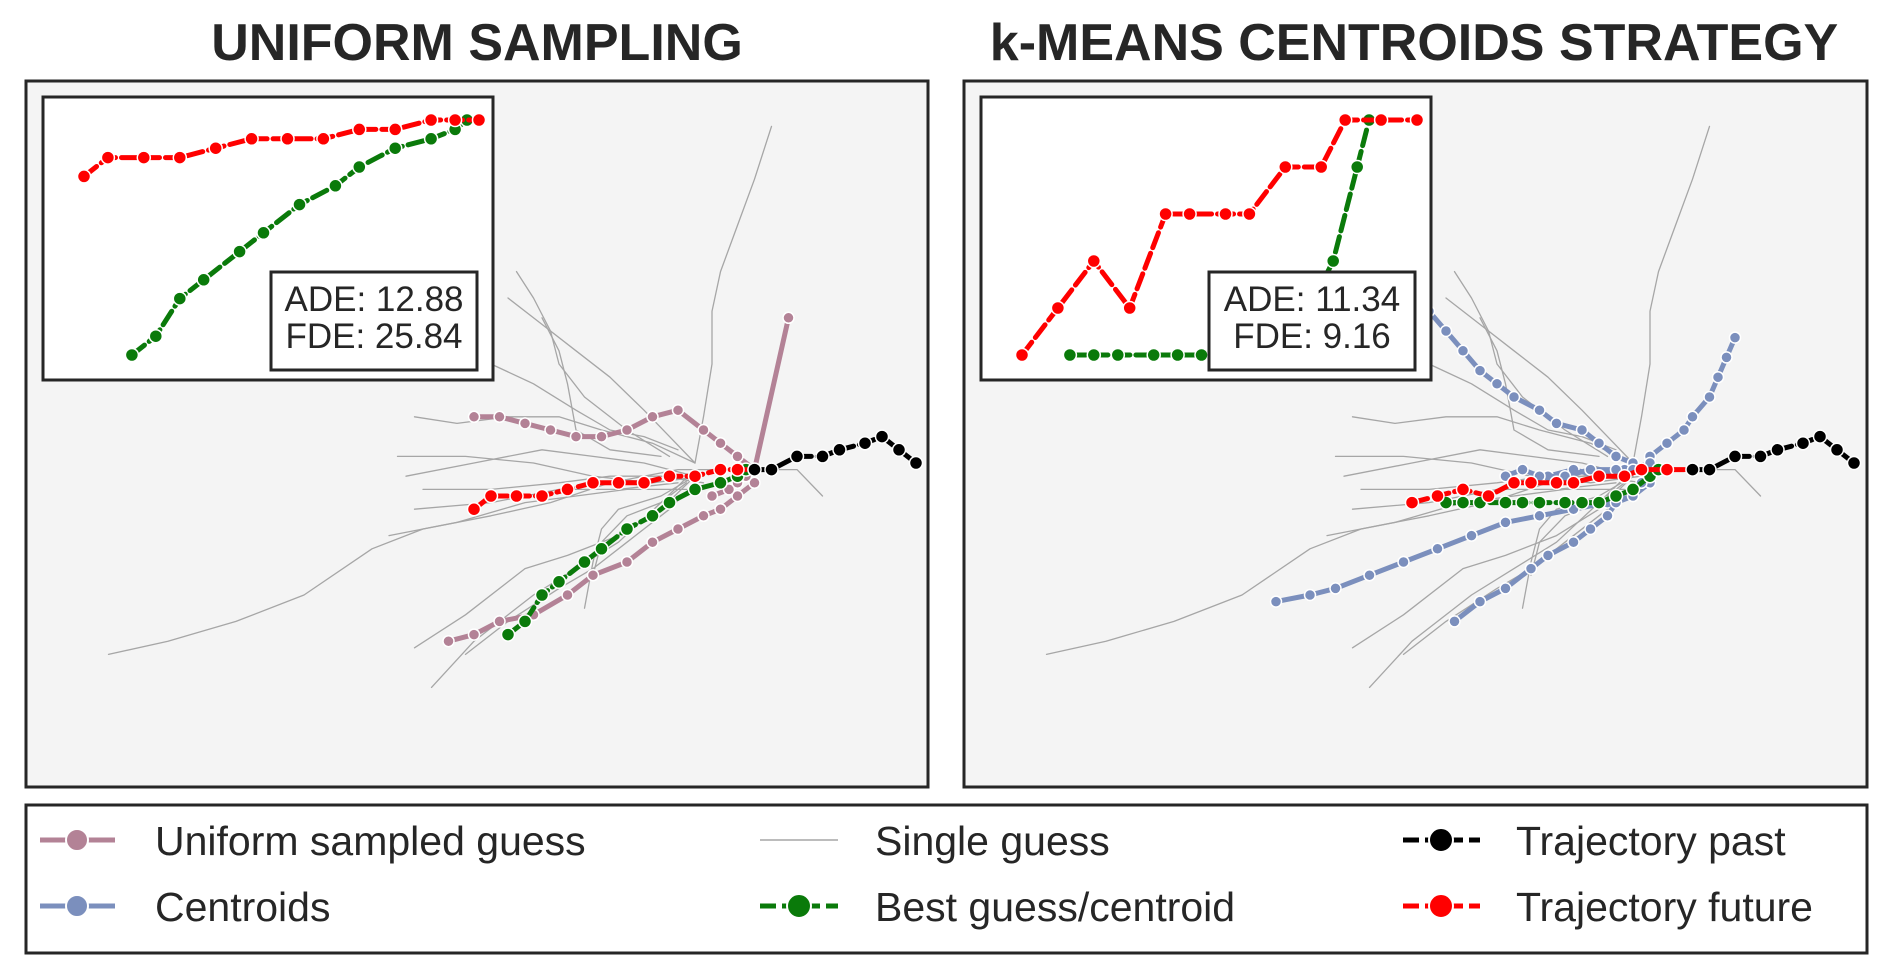  I want to click on single-guess-6-line, so click(550, 469).